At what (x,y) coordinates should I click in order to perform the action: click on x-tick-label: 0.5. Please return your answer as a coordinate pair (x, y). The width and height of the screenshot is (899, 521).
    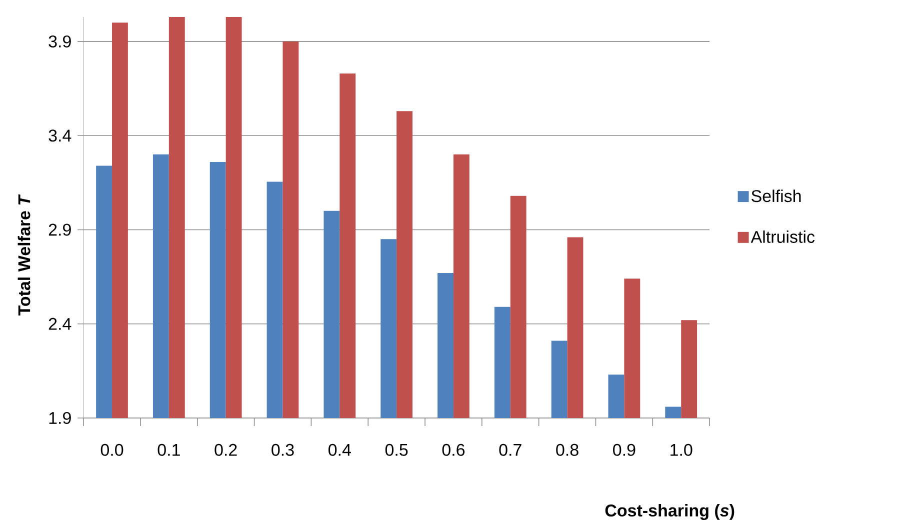
    Looking at the image, I should click on (396, 450).